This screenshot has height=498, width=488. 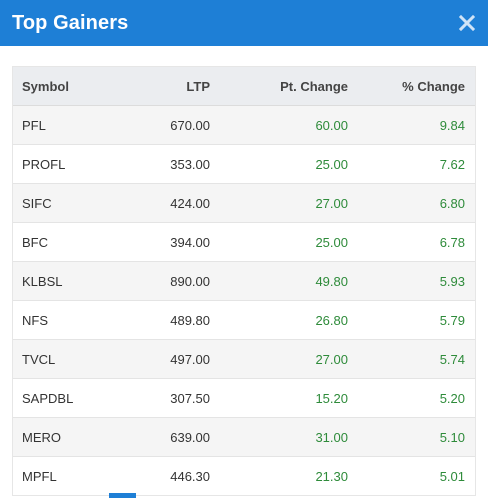 I want to click on cell-ltp: 353.00, so click(x=176, y=164).